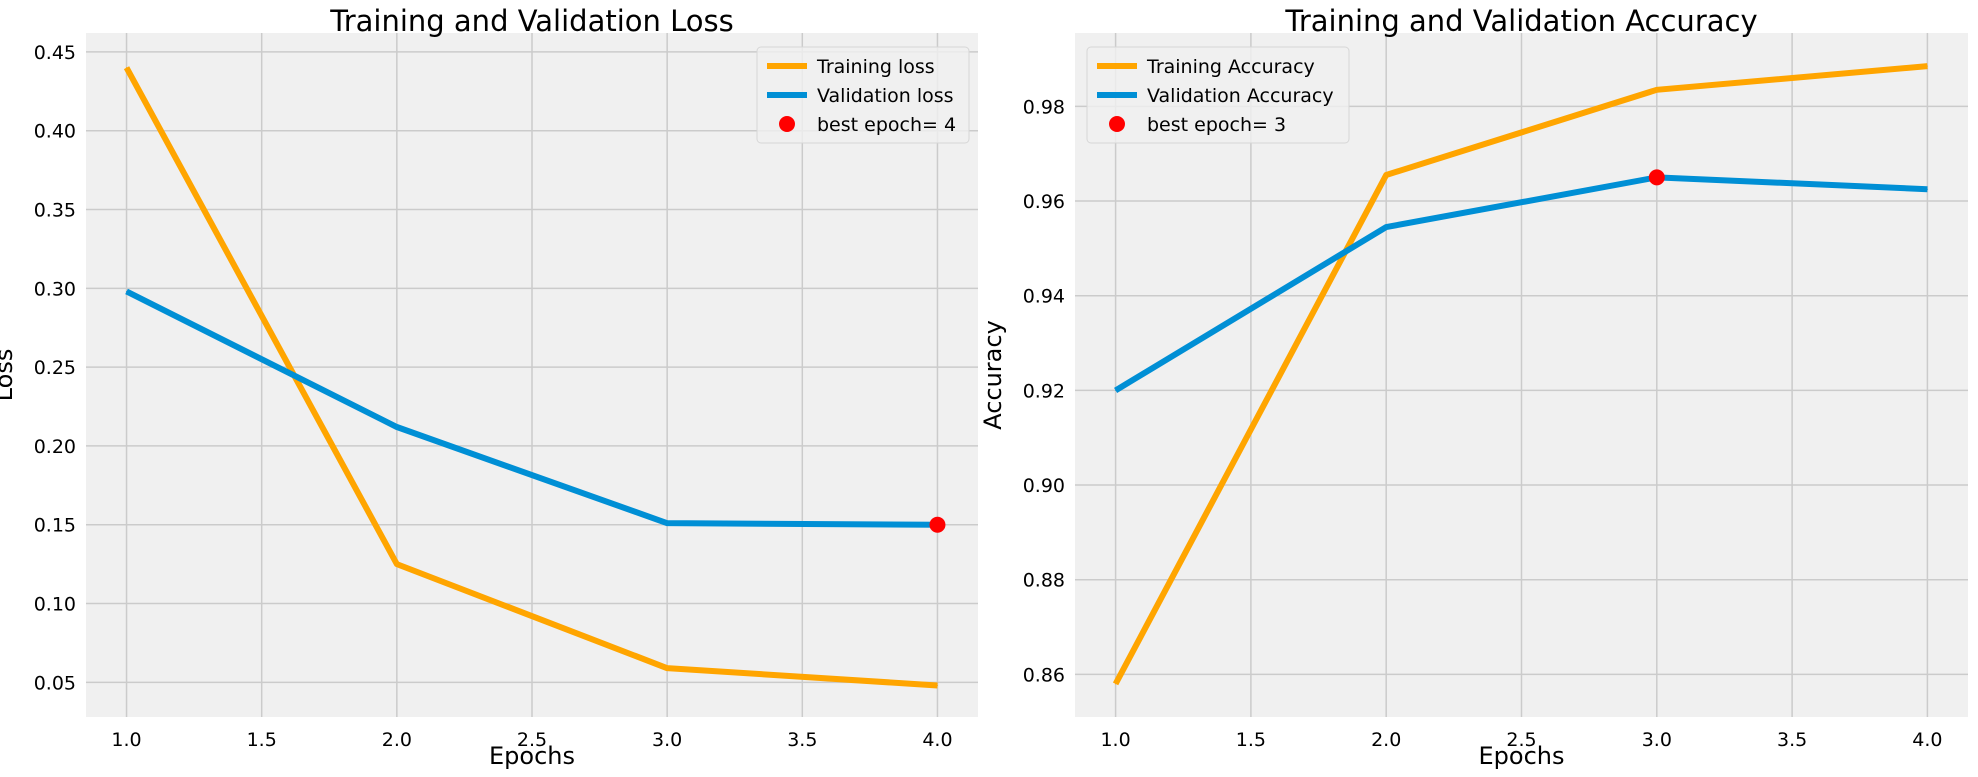 The width and height of the screenshot is (1978, 777). Describe the element at coordinates (1230, 67) in the screenshot. I see `legend-label: Training Accuracy` at that location.